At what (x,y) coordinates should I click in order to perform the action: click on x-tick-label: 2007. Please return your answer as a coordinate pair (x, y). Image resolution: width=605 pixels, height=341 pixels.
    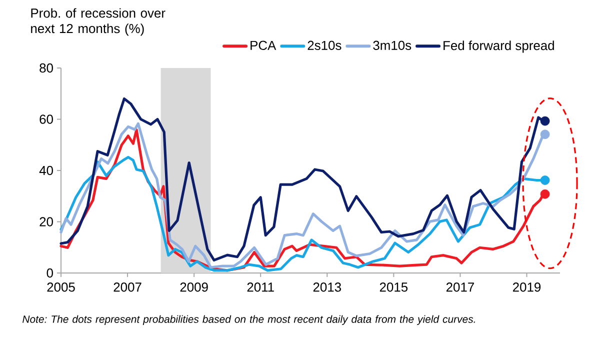
    Looking at the image, I should click on (128, 287).